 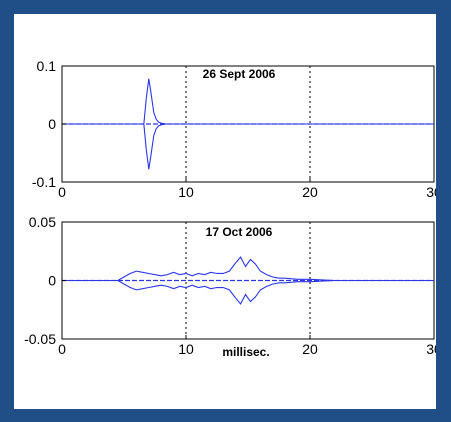 I want to click on plot1-ytick-label-1: 0, so click(x=52, y=124).